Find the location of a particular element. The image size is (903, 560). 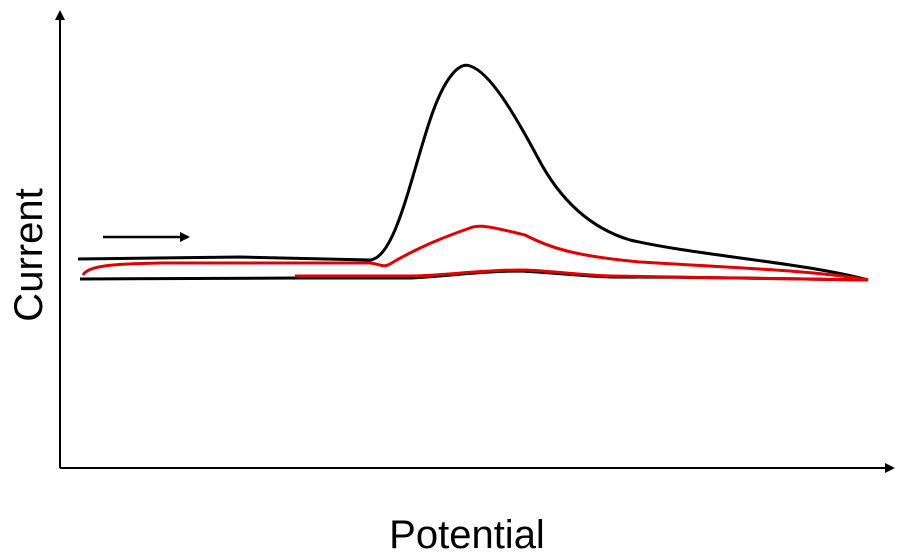

red-curve is located at coordinates (475, 253).